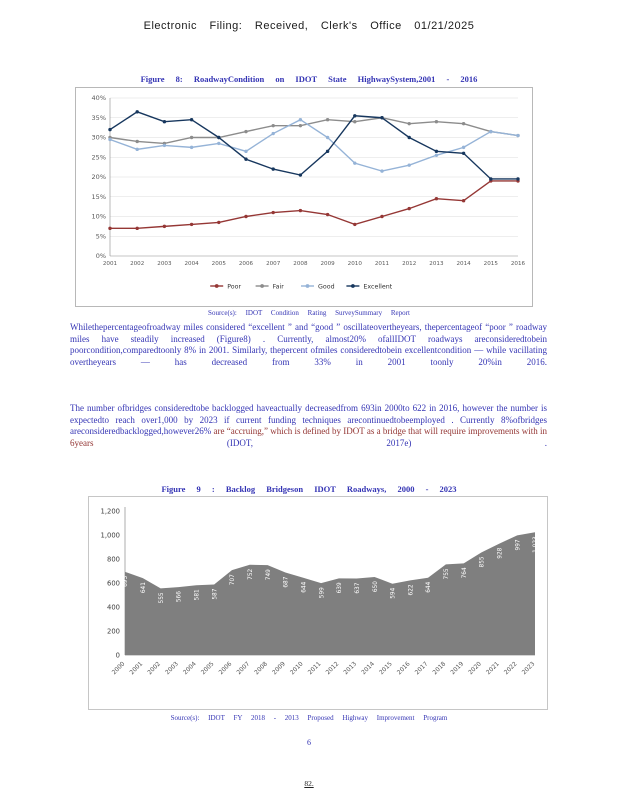  Describe the element at coordinates (234, 286) in the screenshot. I see `svg-text: Poor` at that location.